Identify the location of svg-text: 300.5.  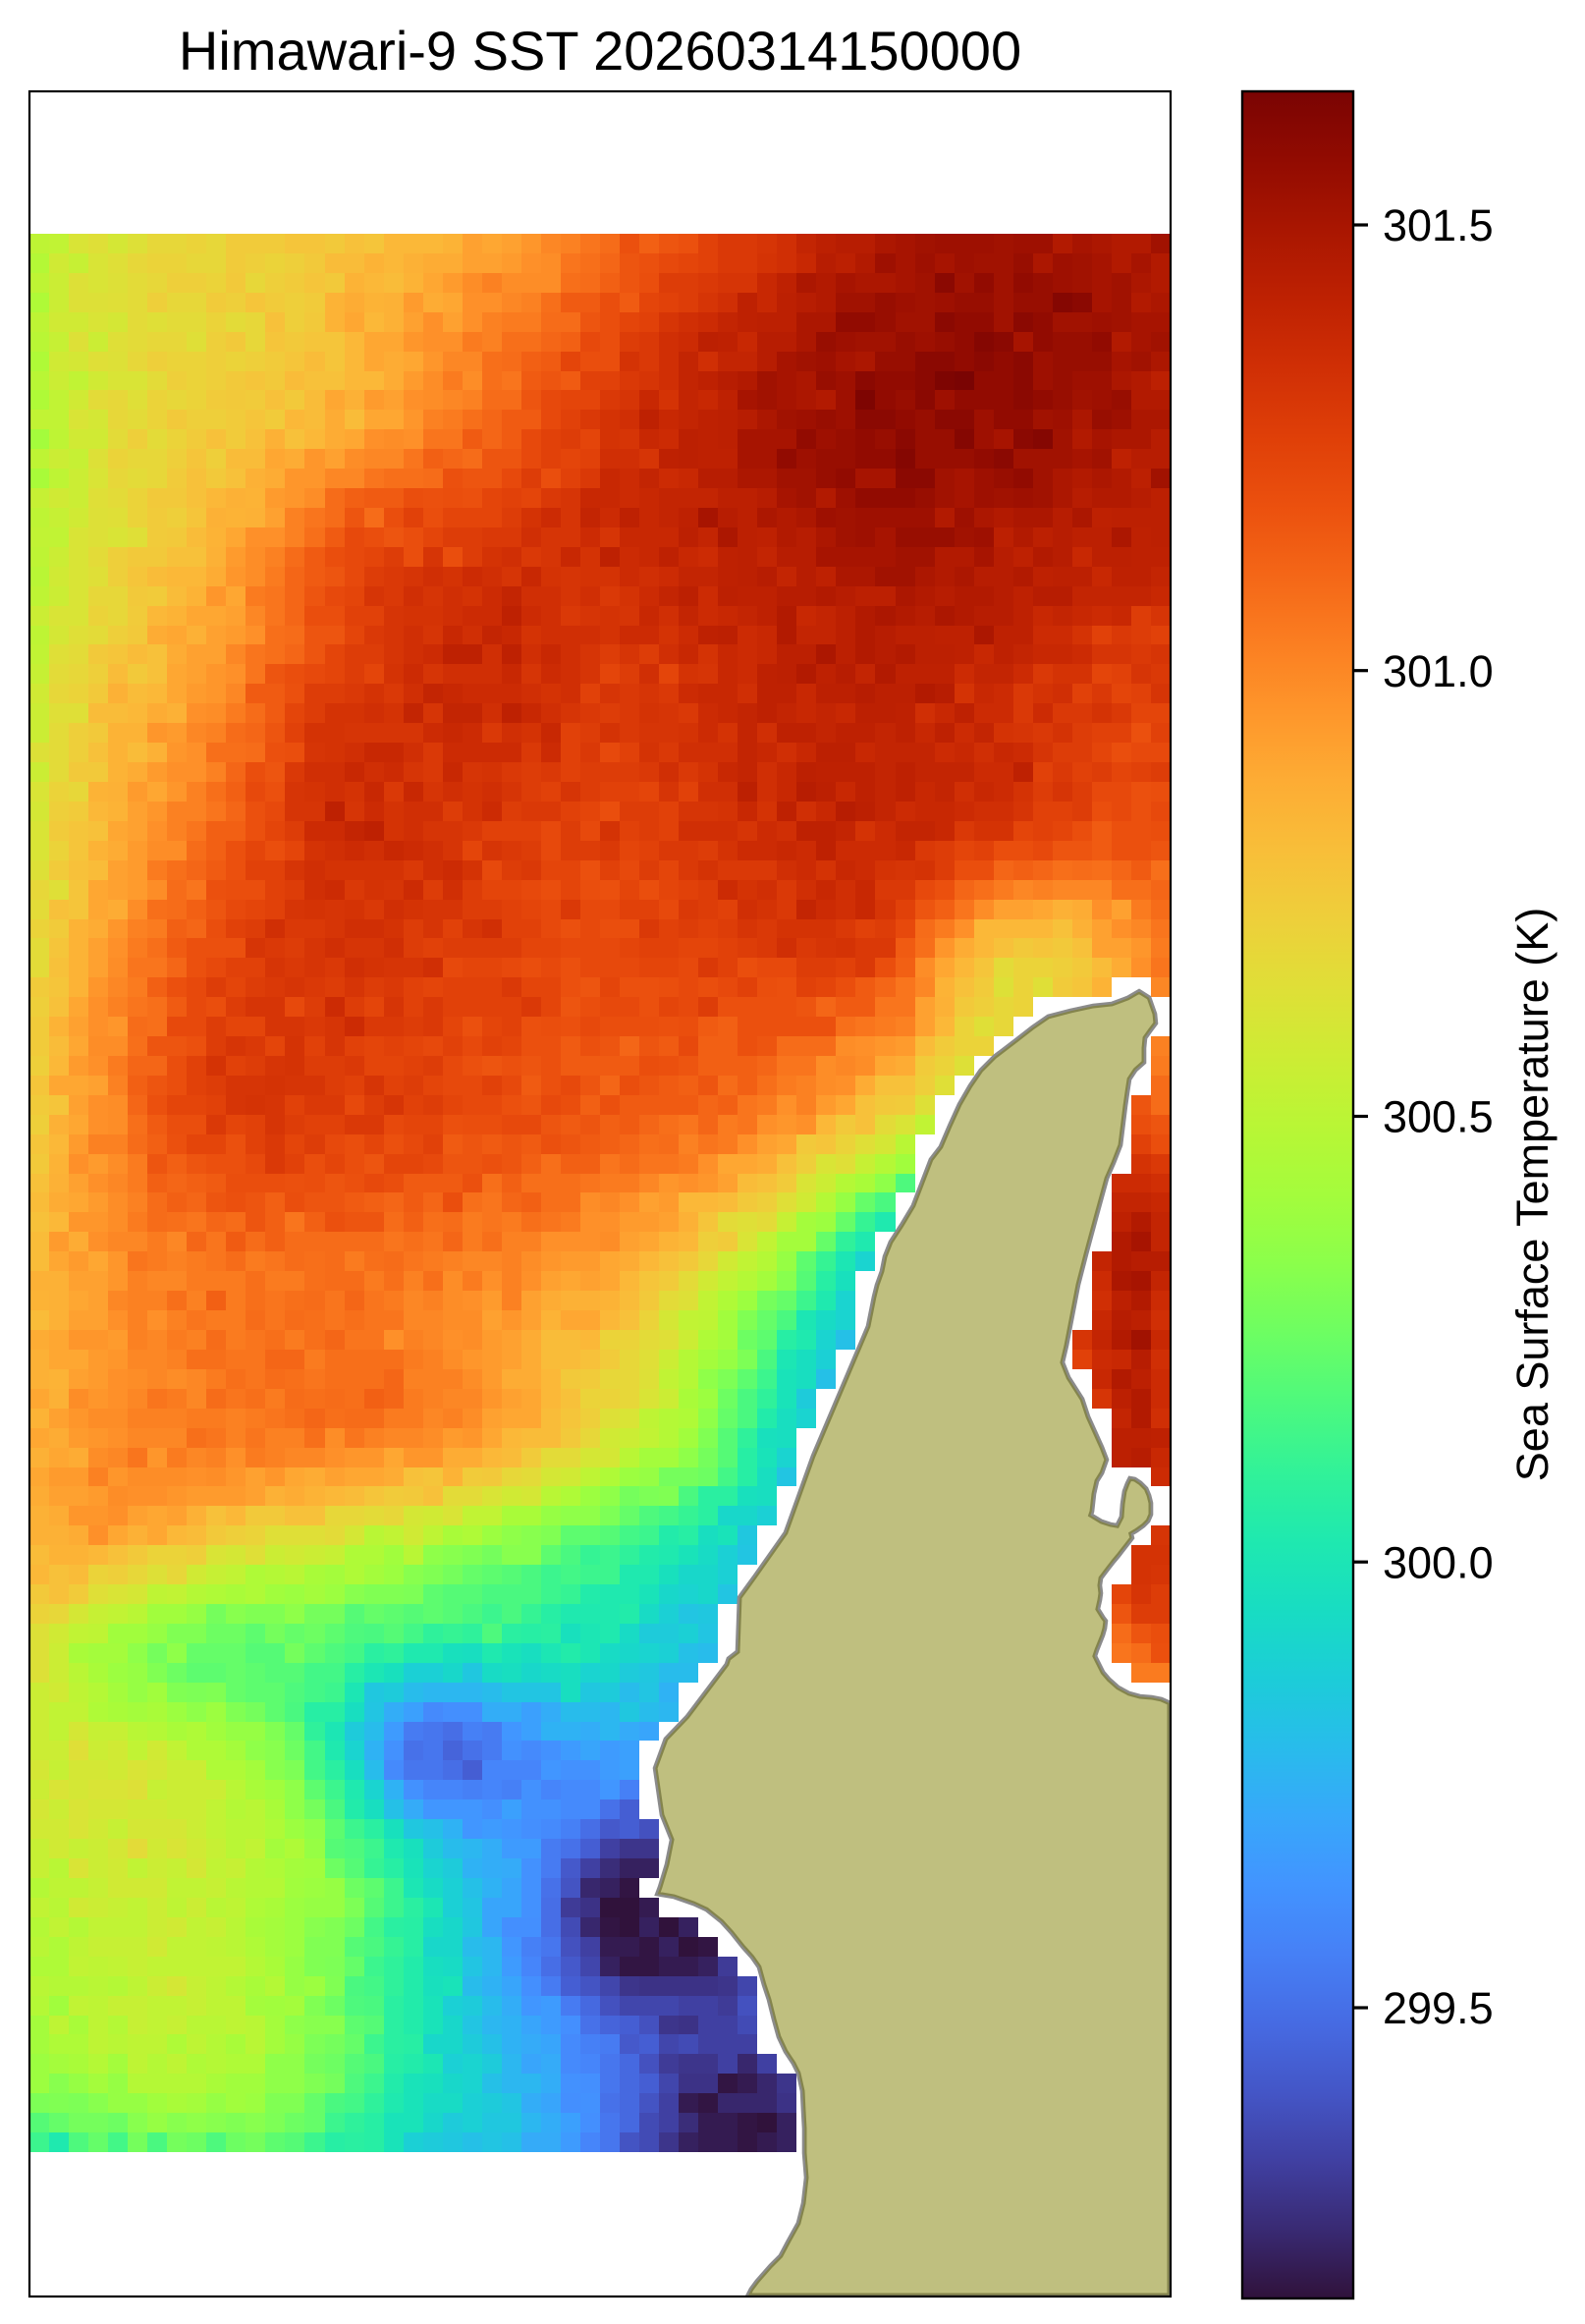
(1438, 1117).